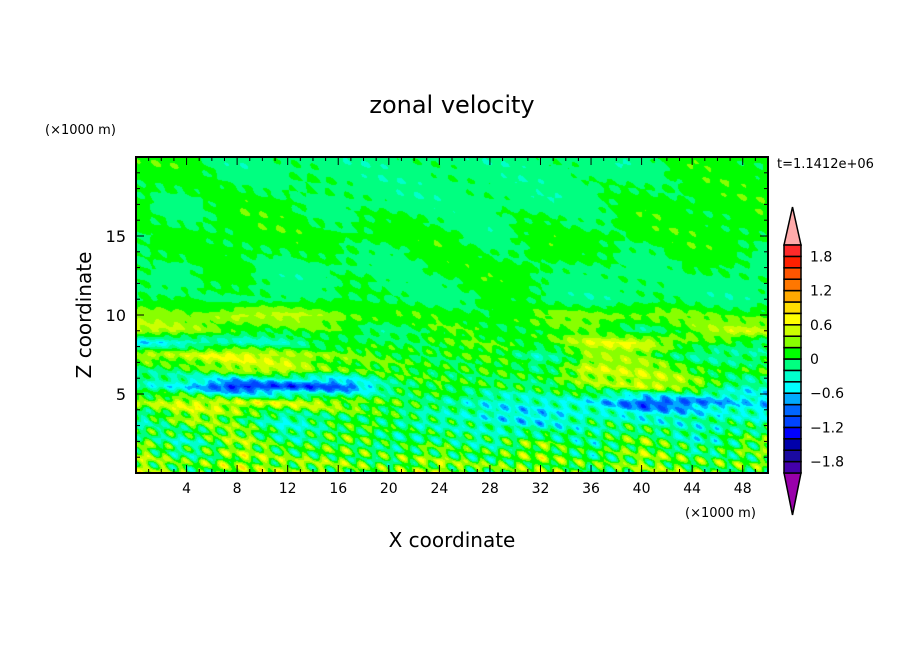  I want to click on colorbar-tick-label: 1.8, so click(821, 257).